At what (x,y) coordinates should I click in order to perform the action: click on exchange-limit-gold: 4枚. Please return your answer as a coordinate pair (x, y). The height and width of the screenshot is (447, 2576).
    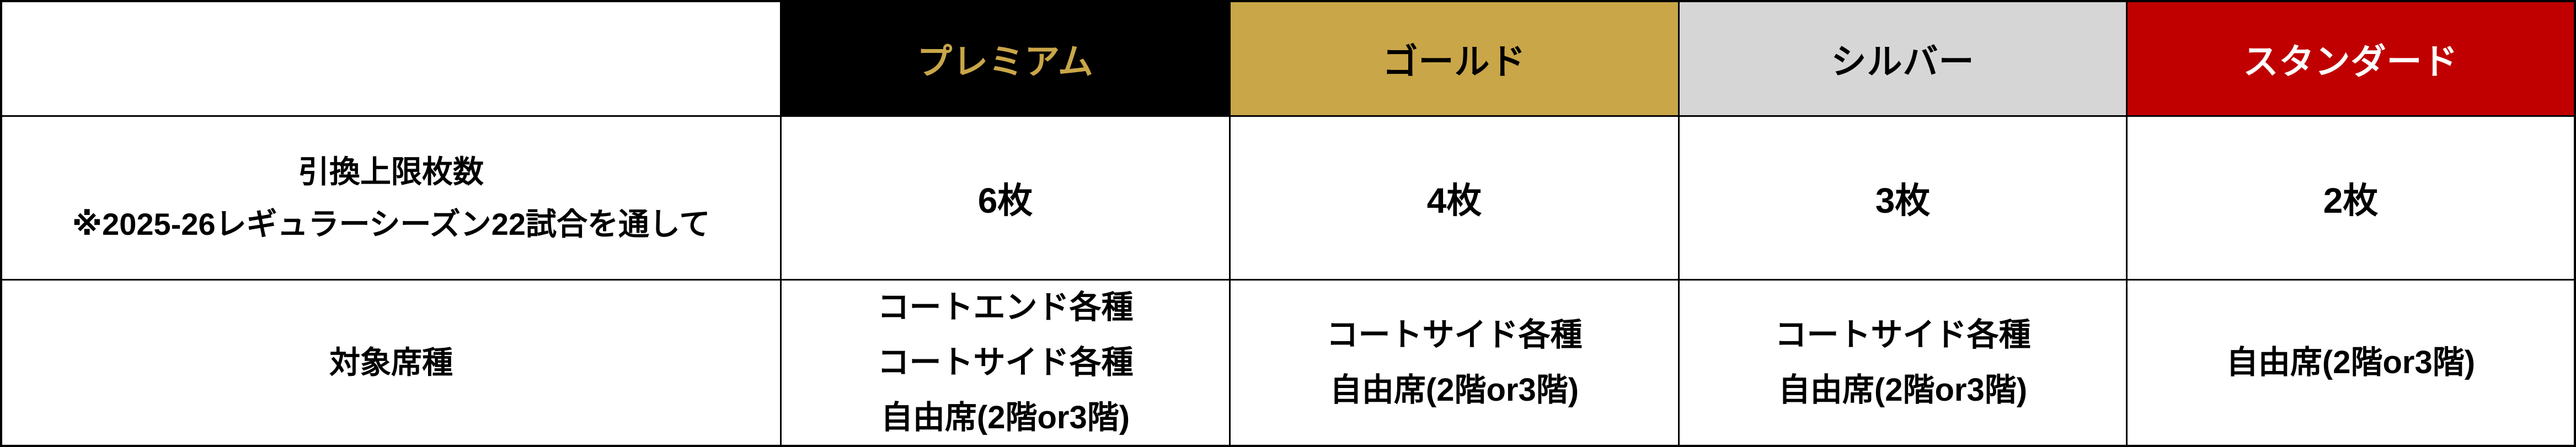
    Looking at the image, I should click on (1454, 198).